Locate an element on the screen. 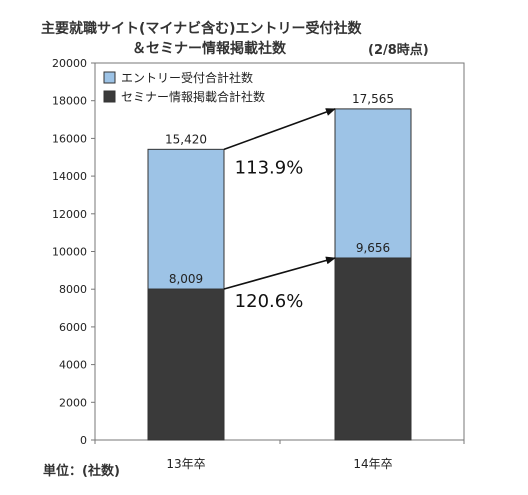  y-tick-label: 0 is located at coordinates (83, 440).